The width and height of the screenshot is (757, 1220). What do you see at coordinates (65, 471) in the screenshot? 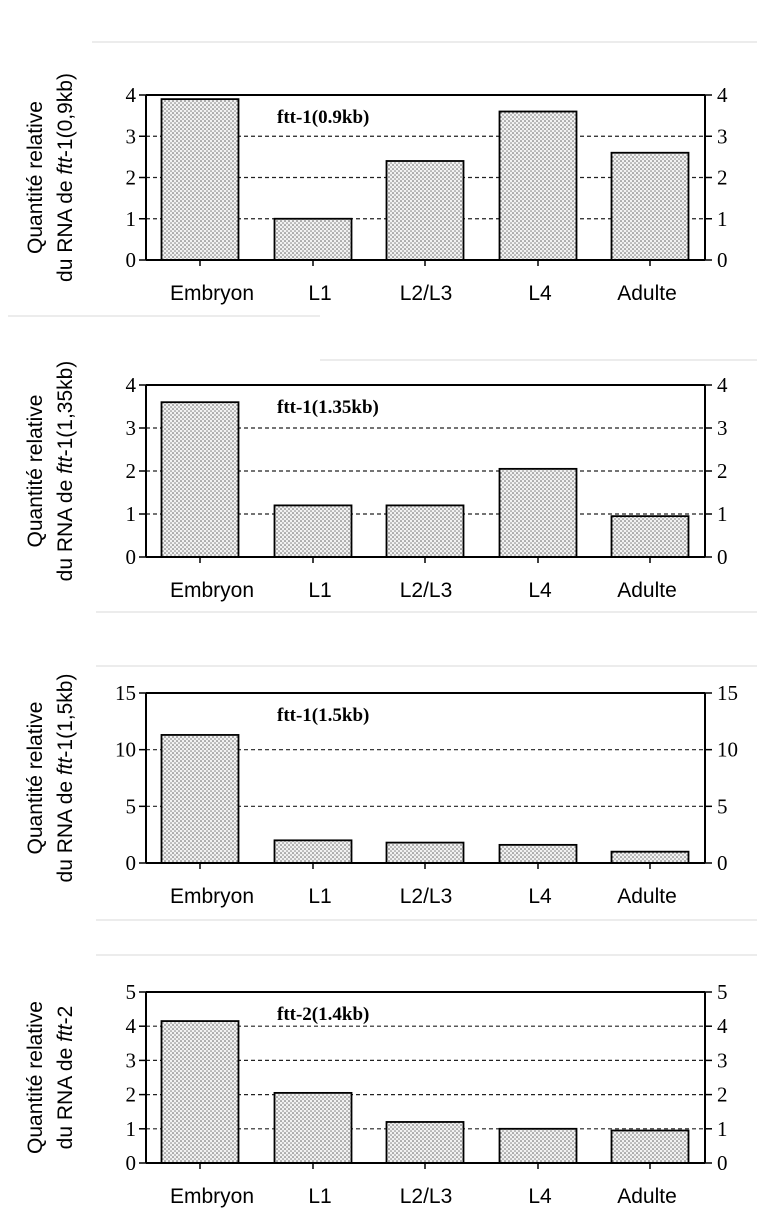
I see `y-axis-label-line-2: du RNA de ftt-1(1,35kb)` at bounding box center [65, 471].